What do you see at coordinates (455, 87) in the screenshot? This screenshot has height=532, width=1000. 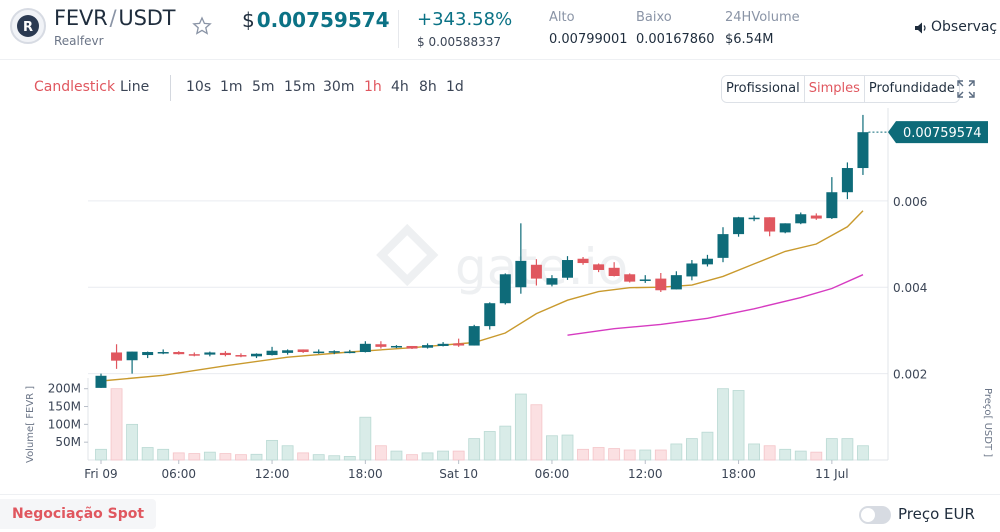 I see `interval-1d: 1d` at bounding box center [455, 87].